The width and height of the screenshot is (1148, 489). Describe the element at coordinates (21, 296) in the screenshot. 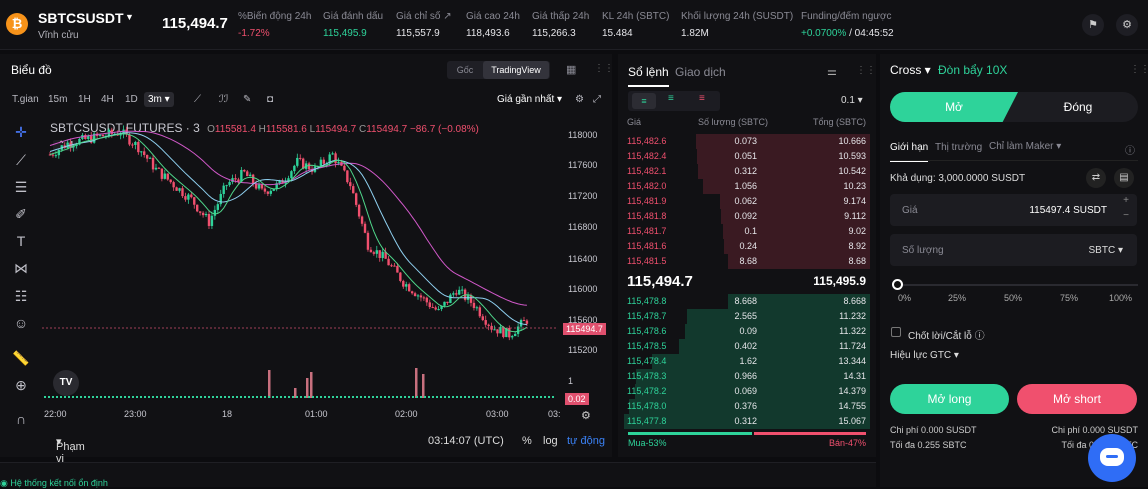

I see `fib-icon: ☷` at that location.